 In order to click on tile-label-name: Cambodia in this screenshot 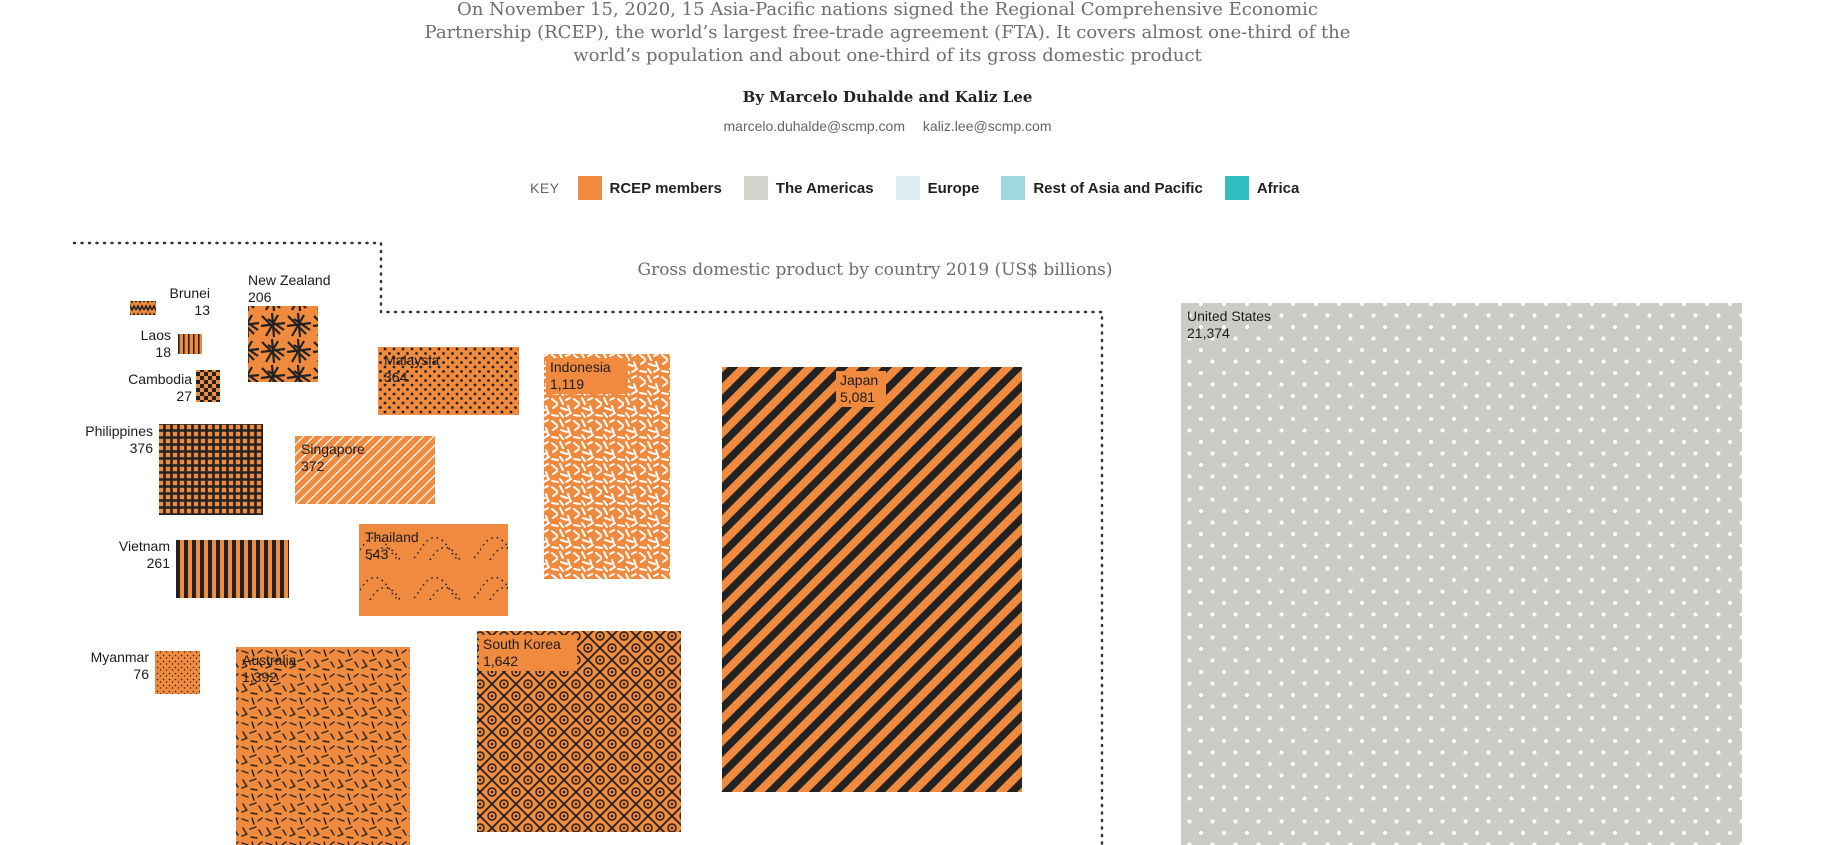, I will do `click(160, 379)`.